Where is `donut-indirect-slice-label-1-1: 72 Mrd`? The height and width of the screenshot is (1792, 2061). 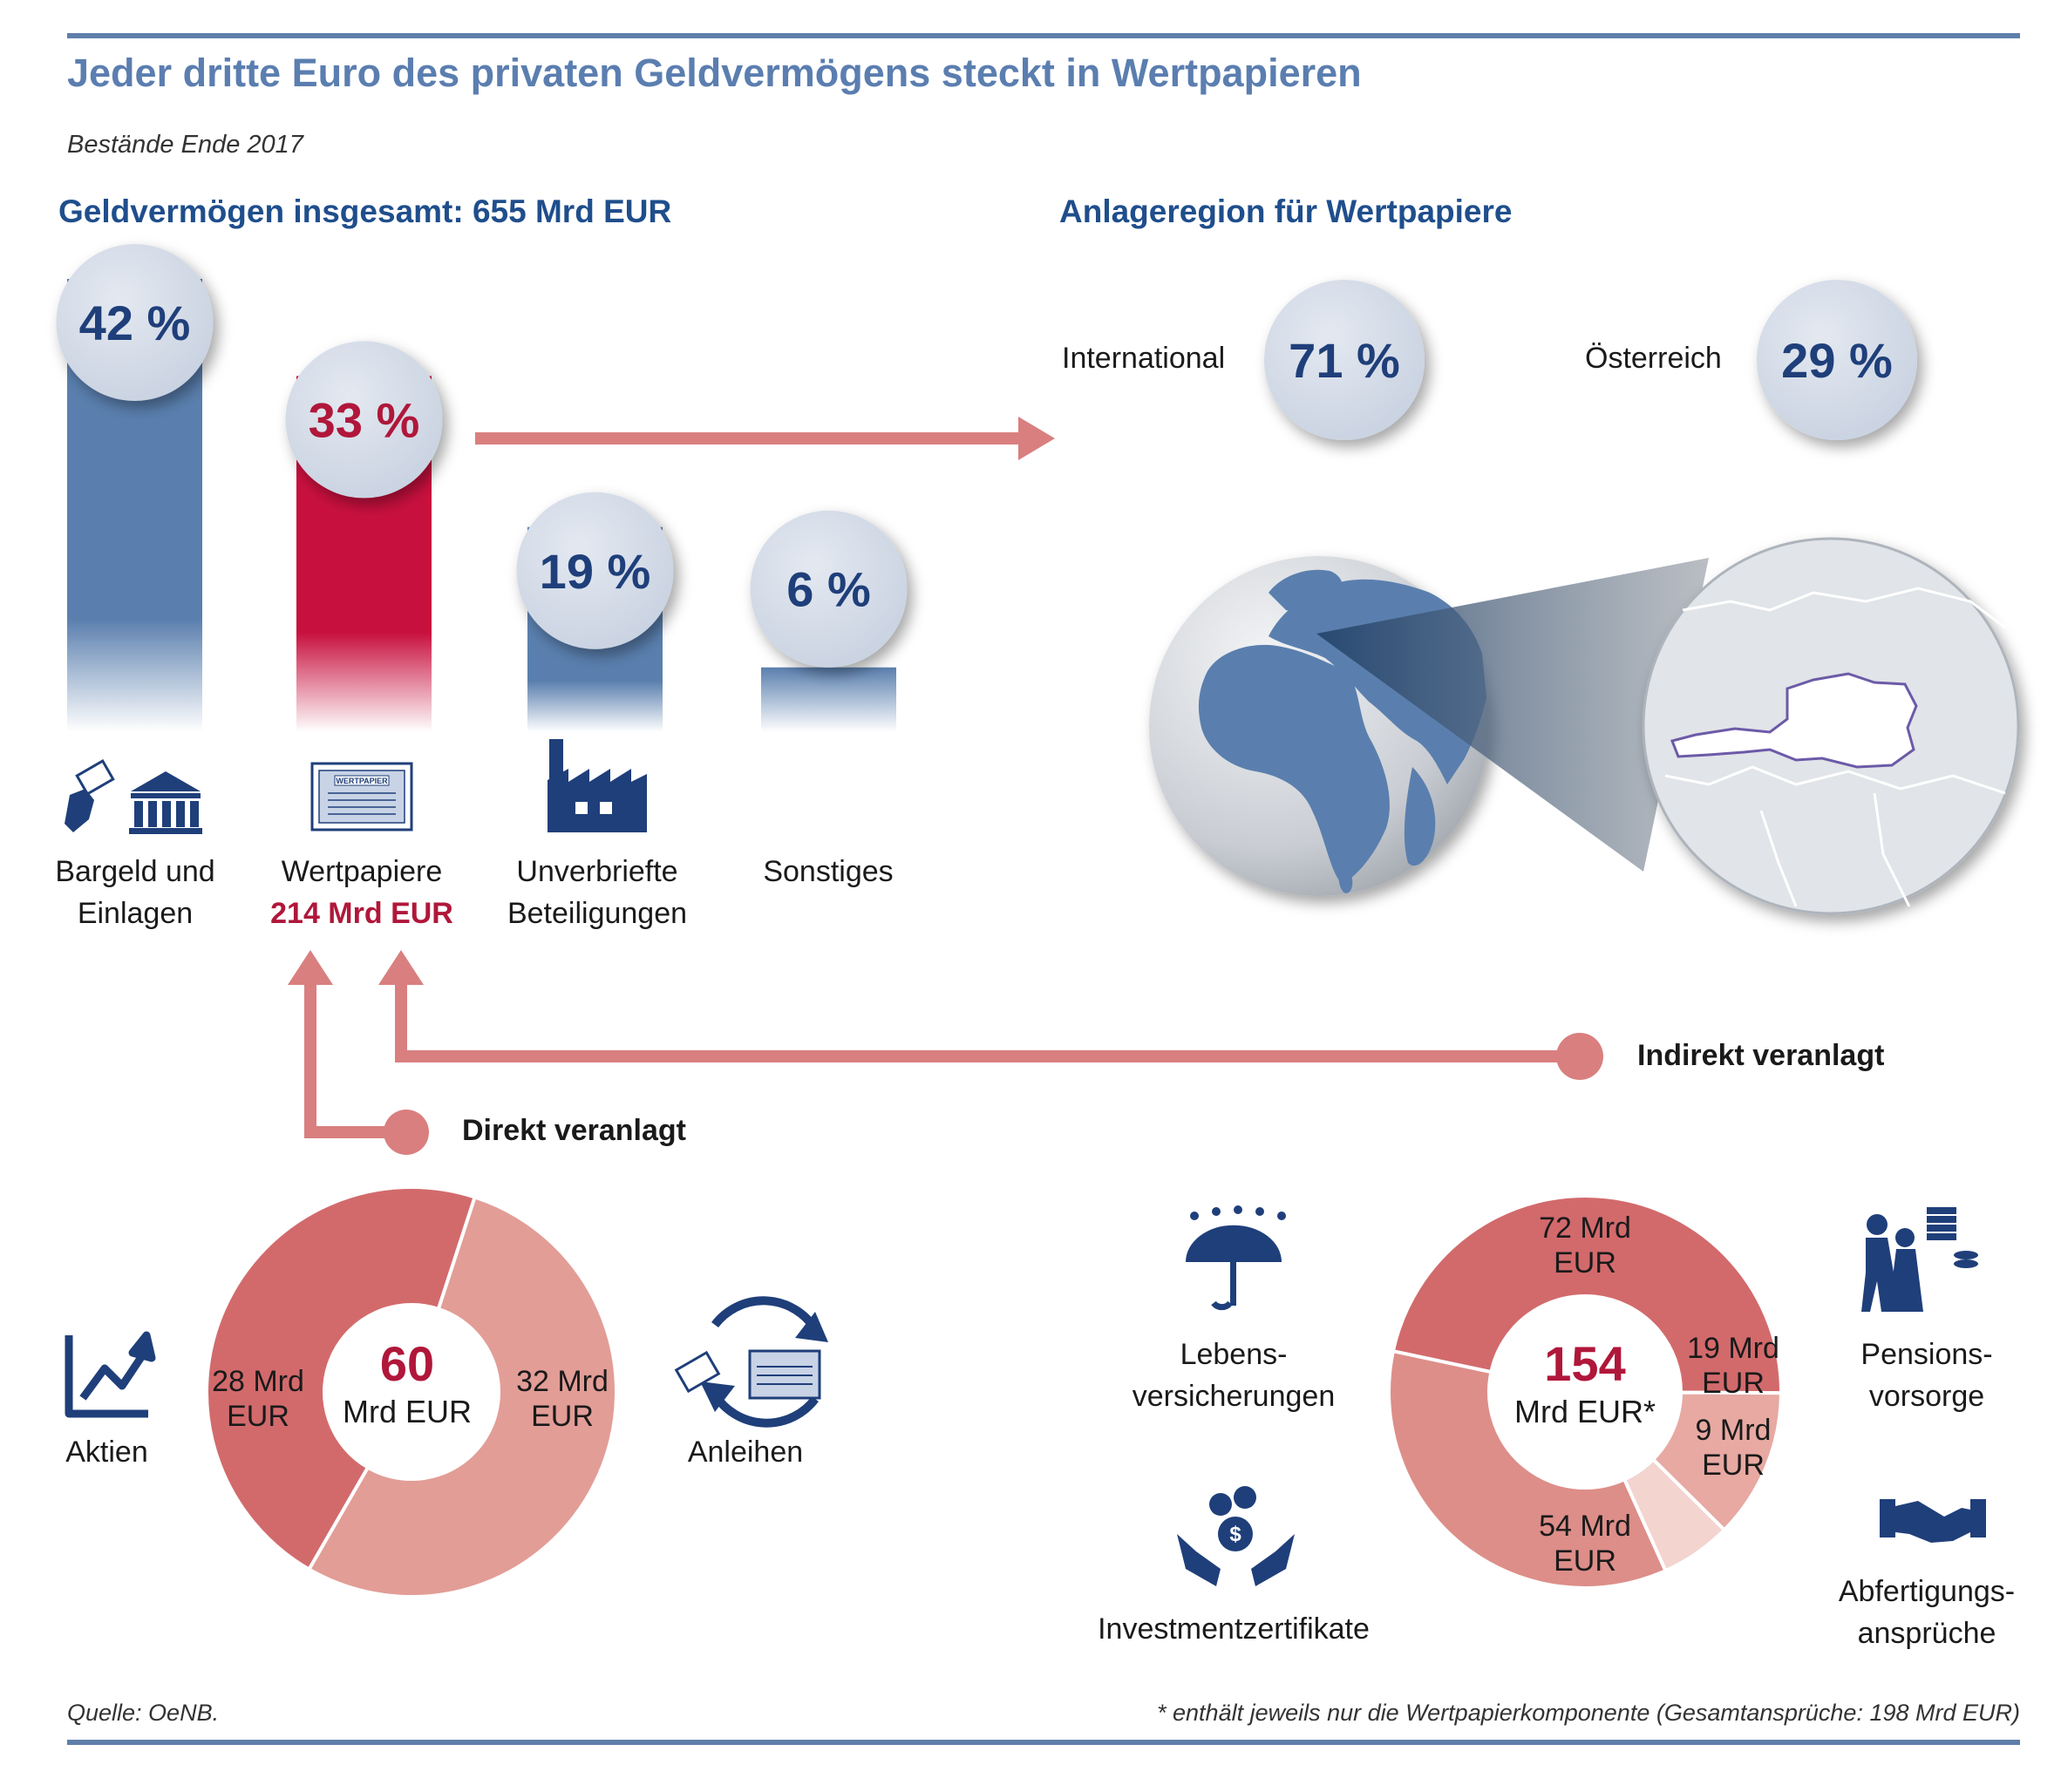 donut-indirect-slice-label-1-1: 72 Mrd is located at coordinates (1585, 1228).